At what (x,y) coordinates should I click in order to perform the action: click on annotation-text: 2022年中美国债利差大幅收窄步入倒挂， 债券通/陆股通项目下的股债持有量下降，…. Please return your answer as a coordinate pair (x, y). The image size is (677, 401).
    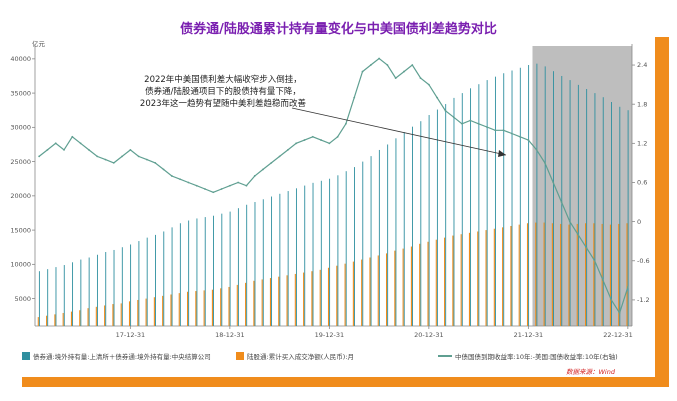
    Looking at the image, I should click on (223, 92).